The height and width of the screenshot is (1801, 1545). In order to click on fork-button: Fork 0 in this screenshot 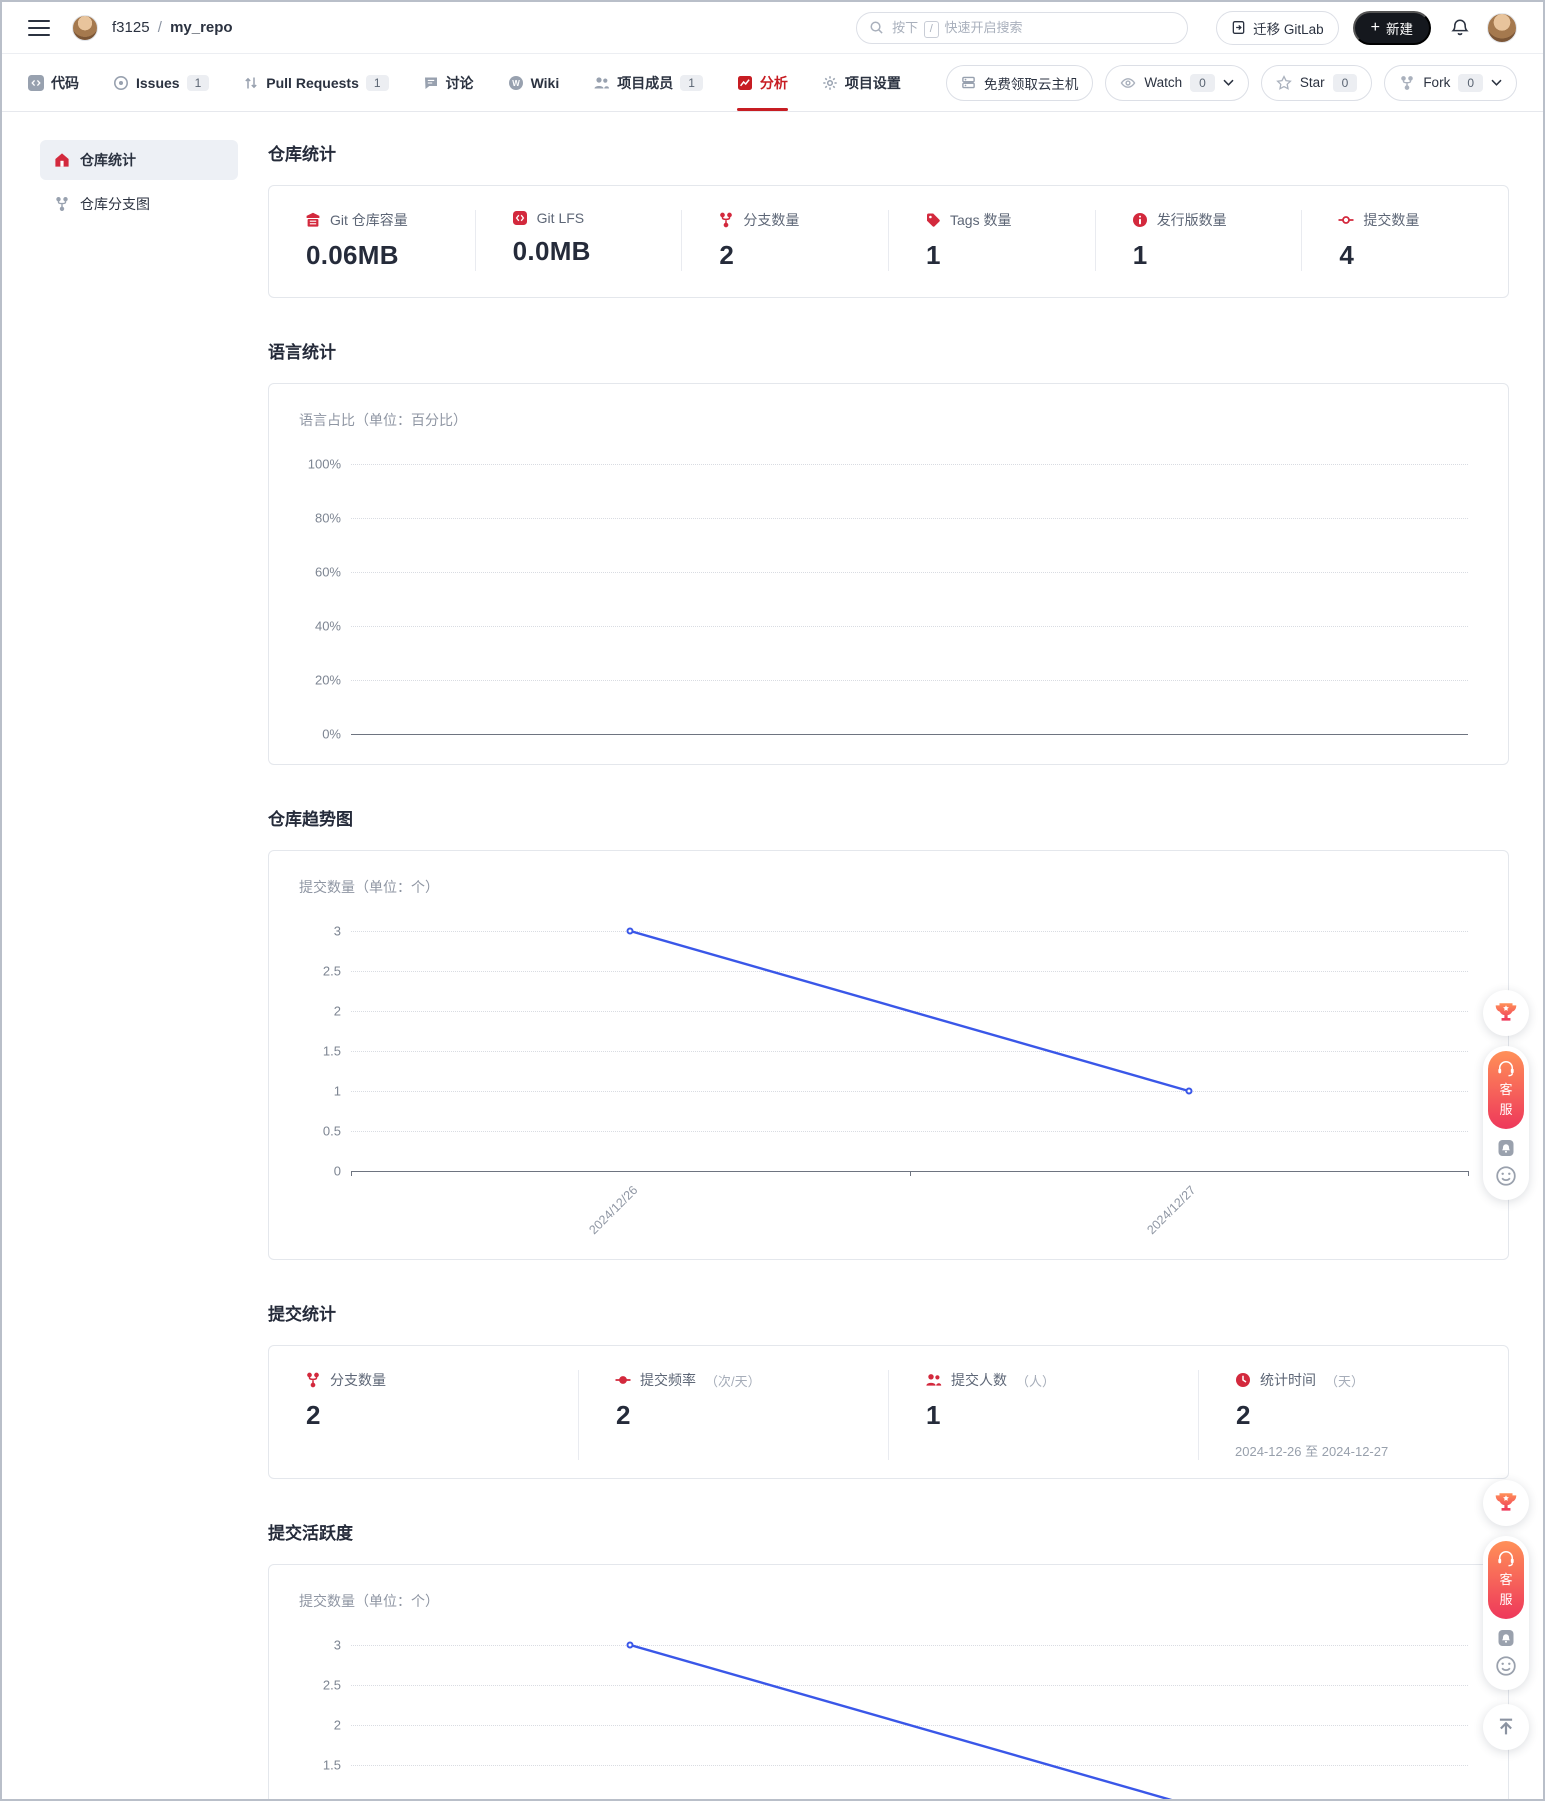, I will do `click(1450, 82)`.